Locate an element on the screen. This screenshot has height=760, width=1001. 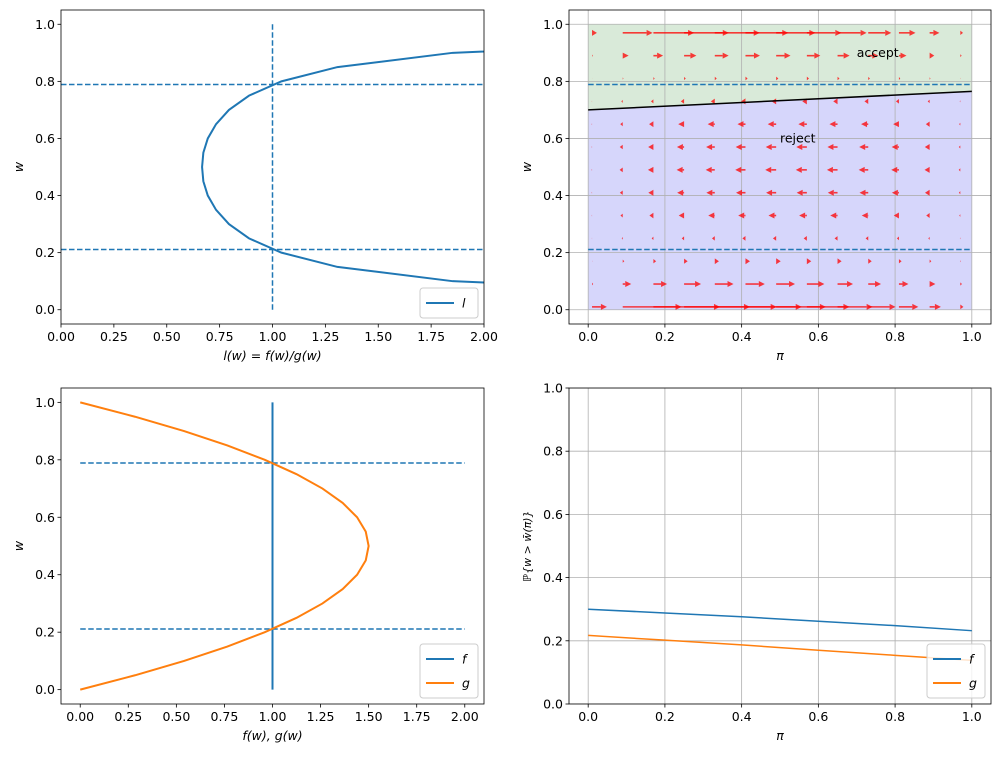
y-tick-label: 0.8 is located at coordinates (553, 81).